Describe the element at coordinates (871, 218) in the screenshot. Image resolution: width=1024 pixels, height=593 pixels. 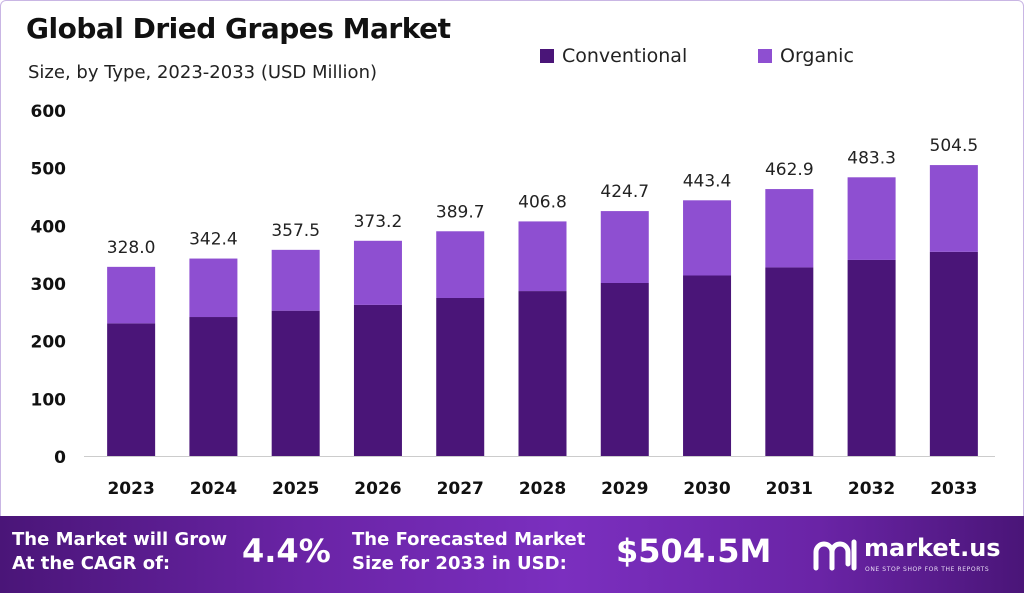
I see `bar-organic-2032` at that location.